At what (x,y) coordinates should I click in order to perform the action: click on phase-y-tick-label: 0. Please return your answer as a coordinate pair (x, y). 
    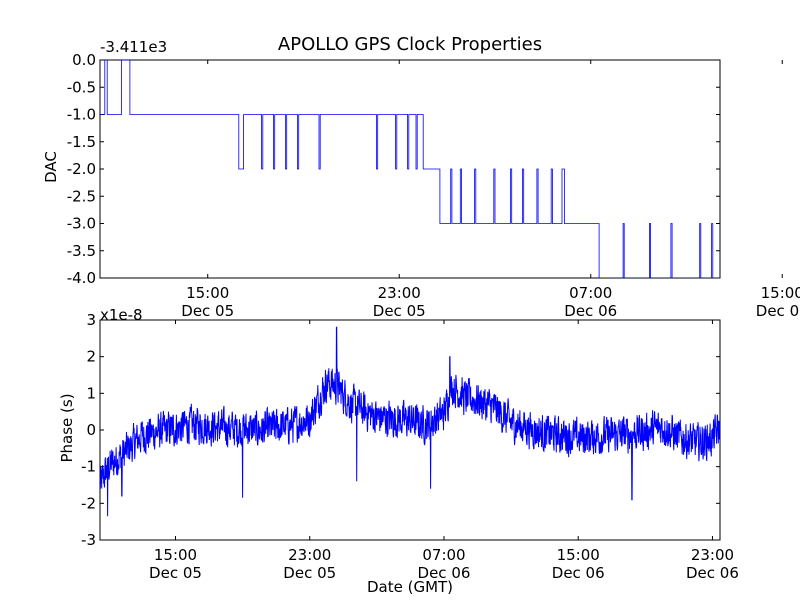
    Looking at the image, I should click on (91, 430).